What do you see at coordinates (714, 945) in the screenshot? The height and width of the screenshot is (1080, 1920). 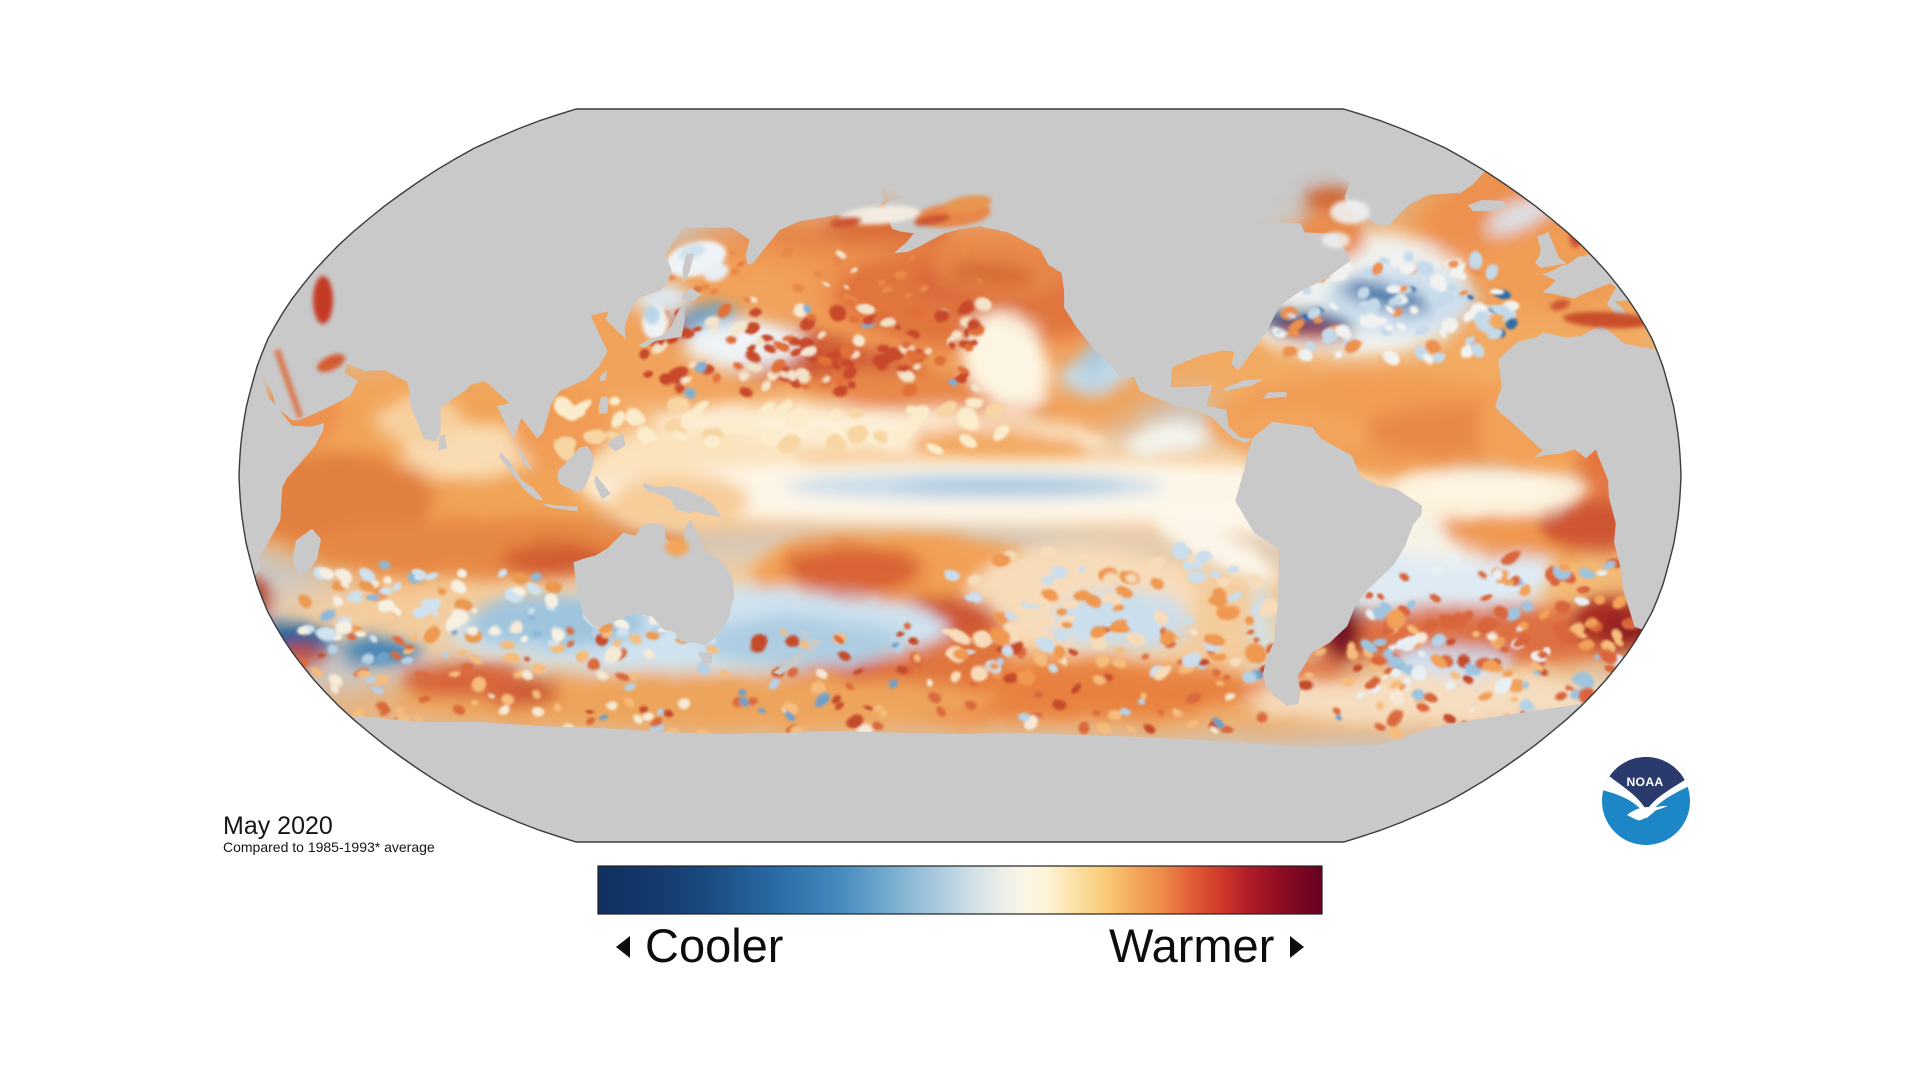 I see `svg-text: Cooler` at bounding box center [714, 945].